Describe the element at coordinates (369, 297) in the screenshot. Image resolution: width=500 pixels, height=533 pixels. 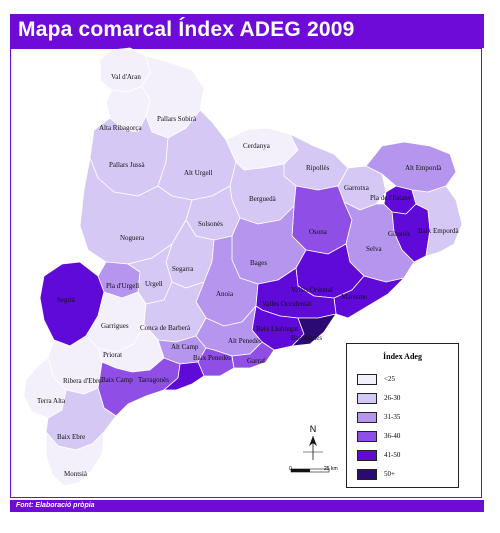
I see `comarca-maresme` at that location.